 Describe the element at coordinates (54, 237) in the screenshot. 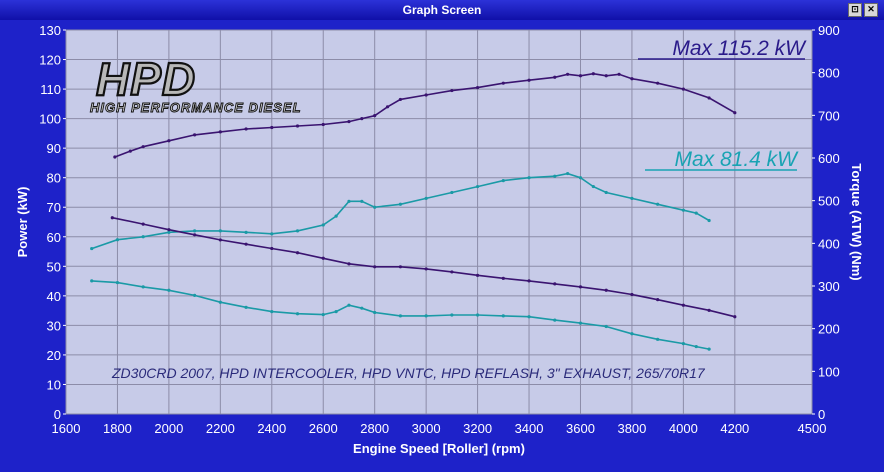

I see `y-tick-label: 60` at that location.